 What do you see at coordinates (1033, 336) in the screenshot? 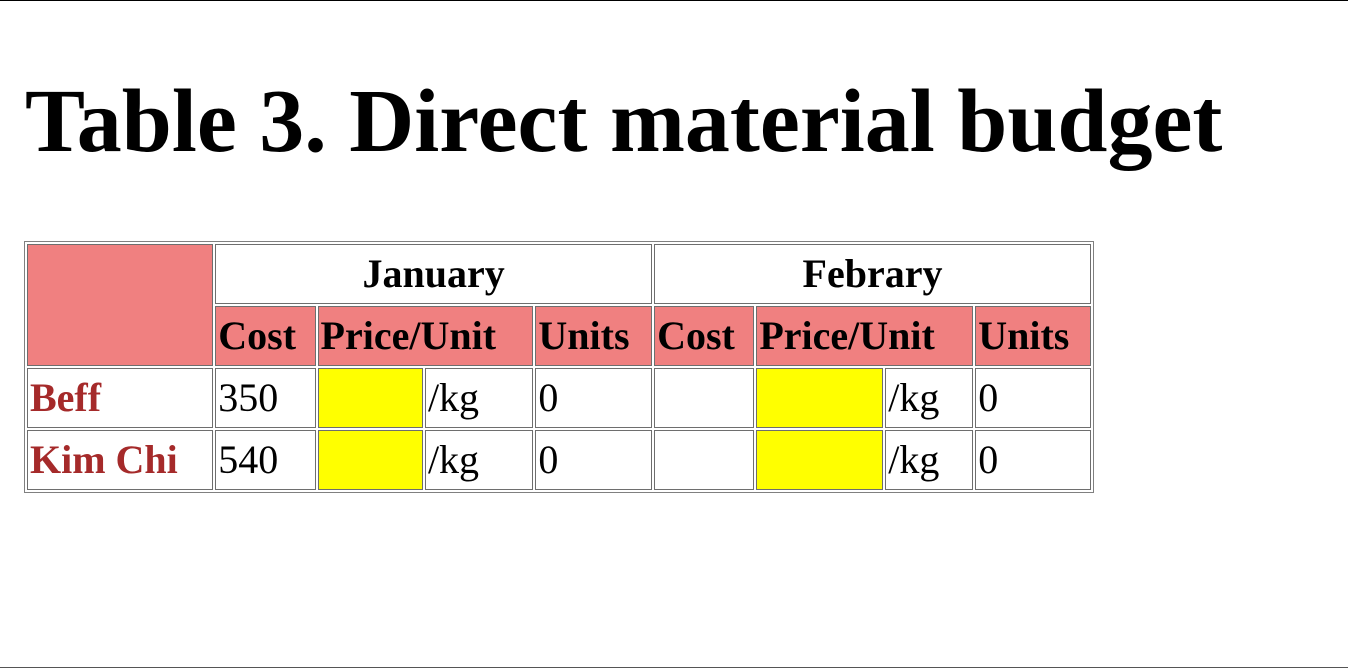
I see `february-units-header: Units` at bounding box center [1033, 336].